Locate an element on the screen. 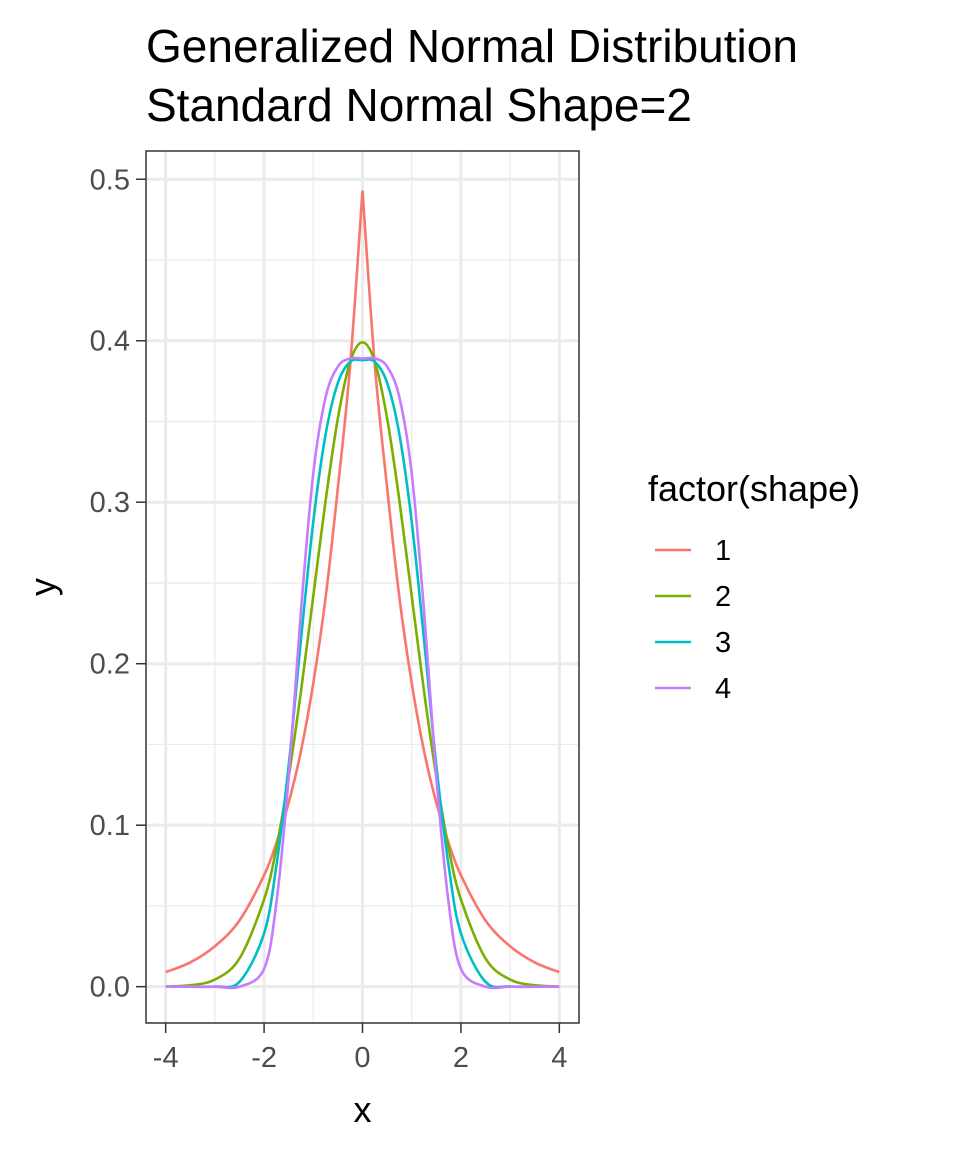  x-tick-label: -4 is located at coordinates (166, 1058).